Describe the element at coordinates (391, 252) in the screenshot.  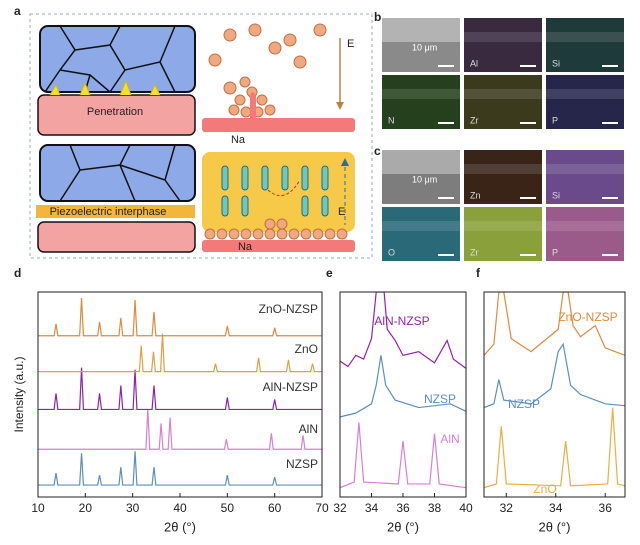
I see `map-label: O` at that location.